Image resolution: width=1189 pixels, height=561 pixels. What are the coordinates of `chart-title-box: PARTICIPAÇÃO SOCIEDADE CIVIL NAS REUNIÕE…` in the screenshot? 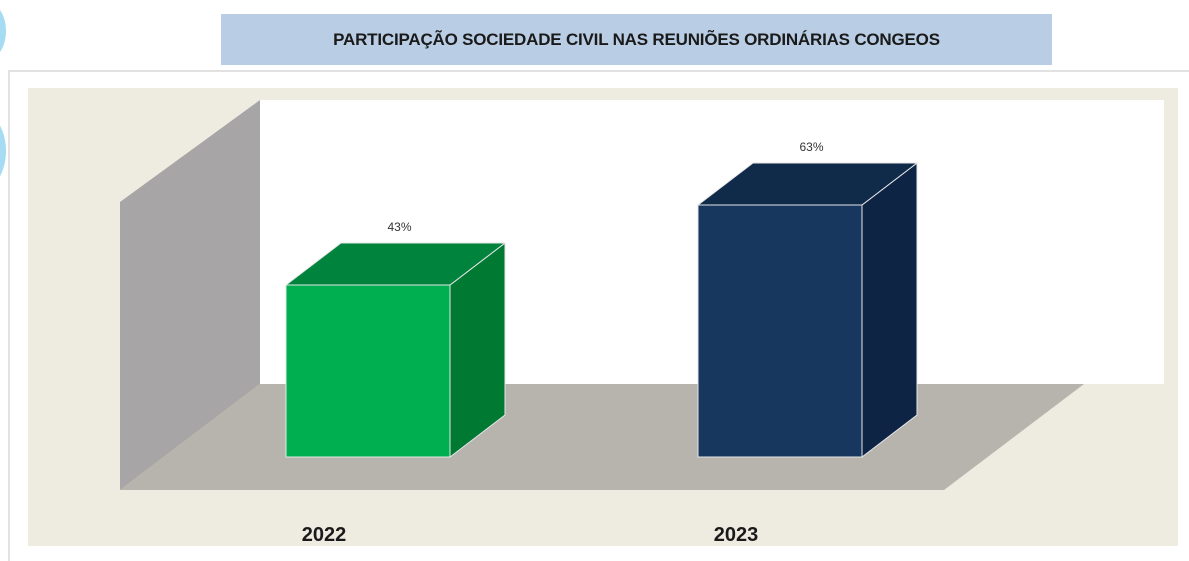 It's located at (636, 39).